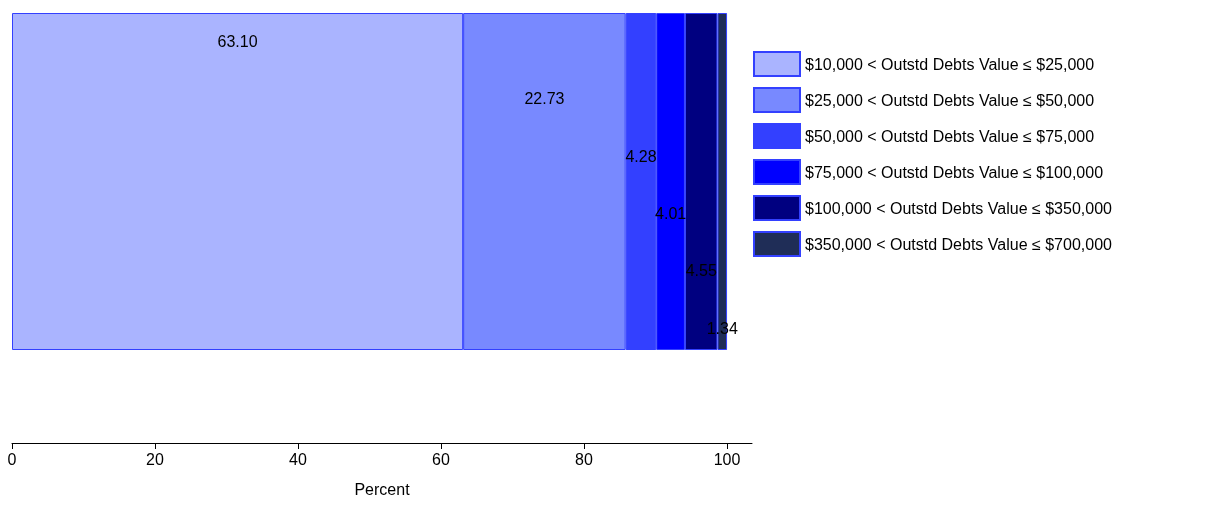 This screenshot has height=506, width=1207. Describe the element at coordinates (441, 459) in the screenshot. I see `x-tick-label: 60` at that location.